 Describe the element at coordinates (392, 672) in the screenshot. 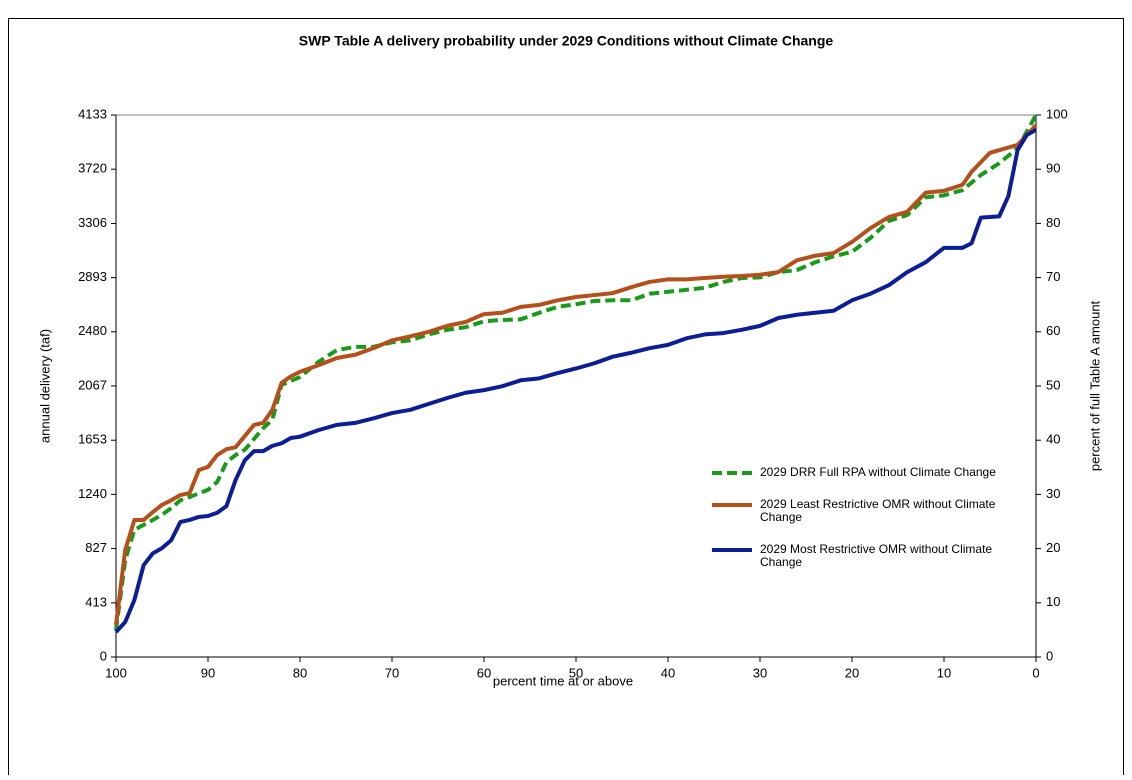

I see `x-tick-label: 70` at that location.